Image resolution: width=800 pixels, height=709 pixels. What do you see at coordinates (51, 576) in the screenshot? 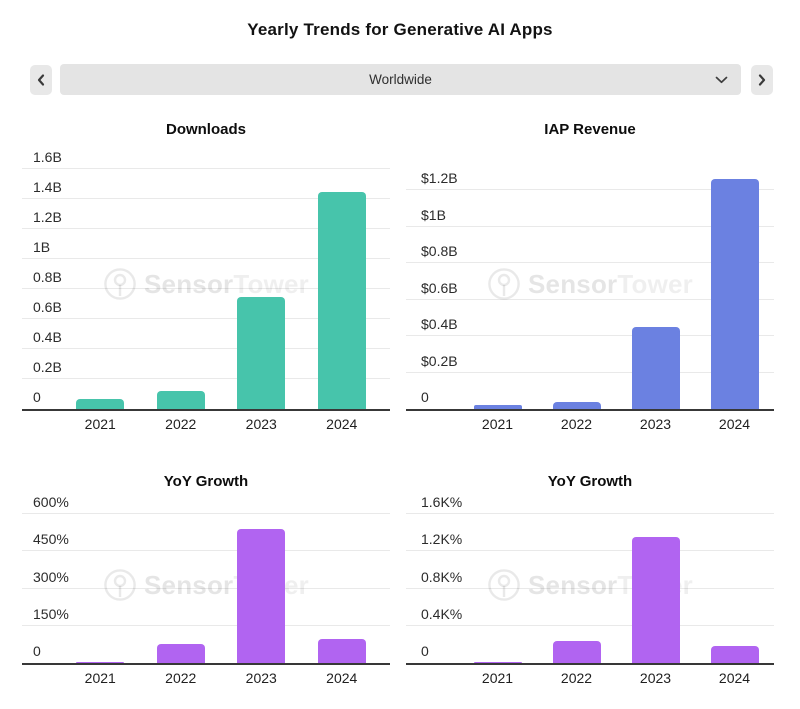
I see `y-tick-label: 300%` at bounding box center [51, 576].